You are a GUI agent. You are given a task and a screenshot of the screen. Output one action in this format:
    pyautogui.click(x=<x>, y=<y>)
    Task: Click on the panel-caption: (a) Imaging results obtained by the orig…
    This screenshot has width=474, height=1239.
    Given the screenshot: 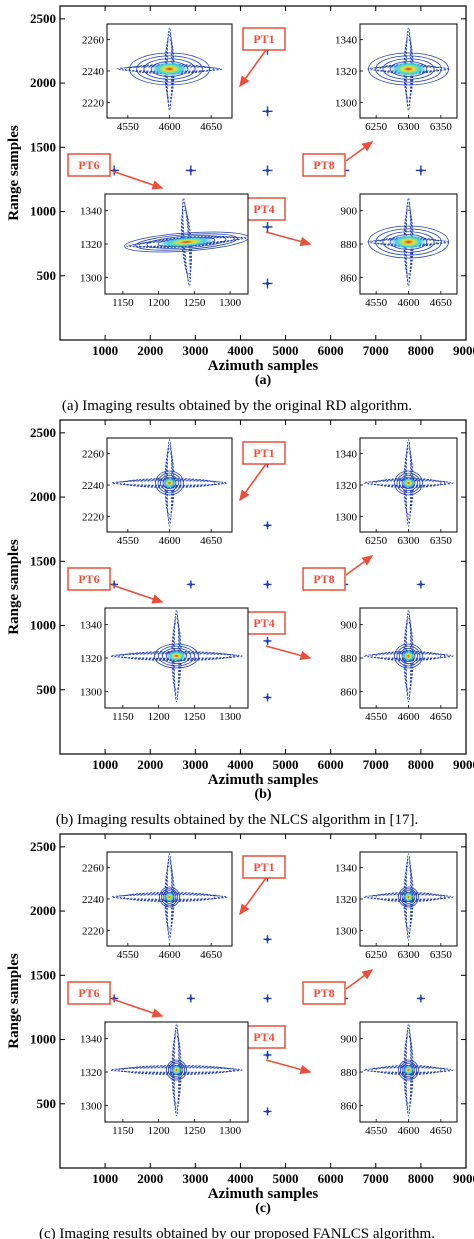 What is the action you would take?
    pyautogui.click(x=237, y=406)
    